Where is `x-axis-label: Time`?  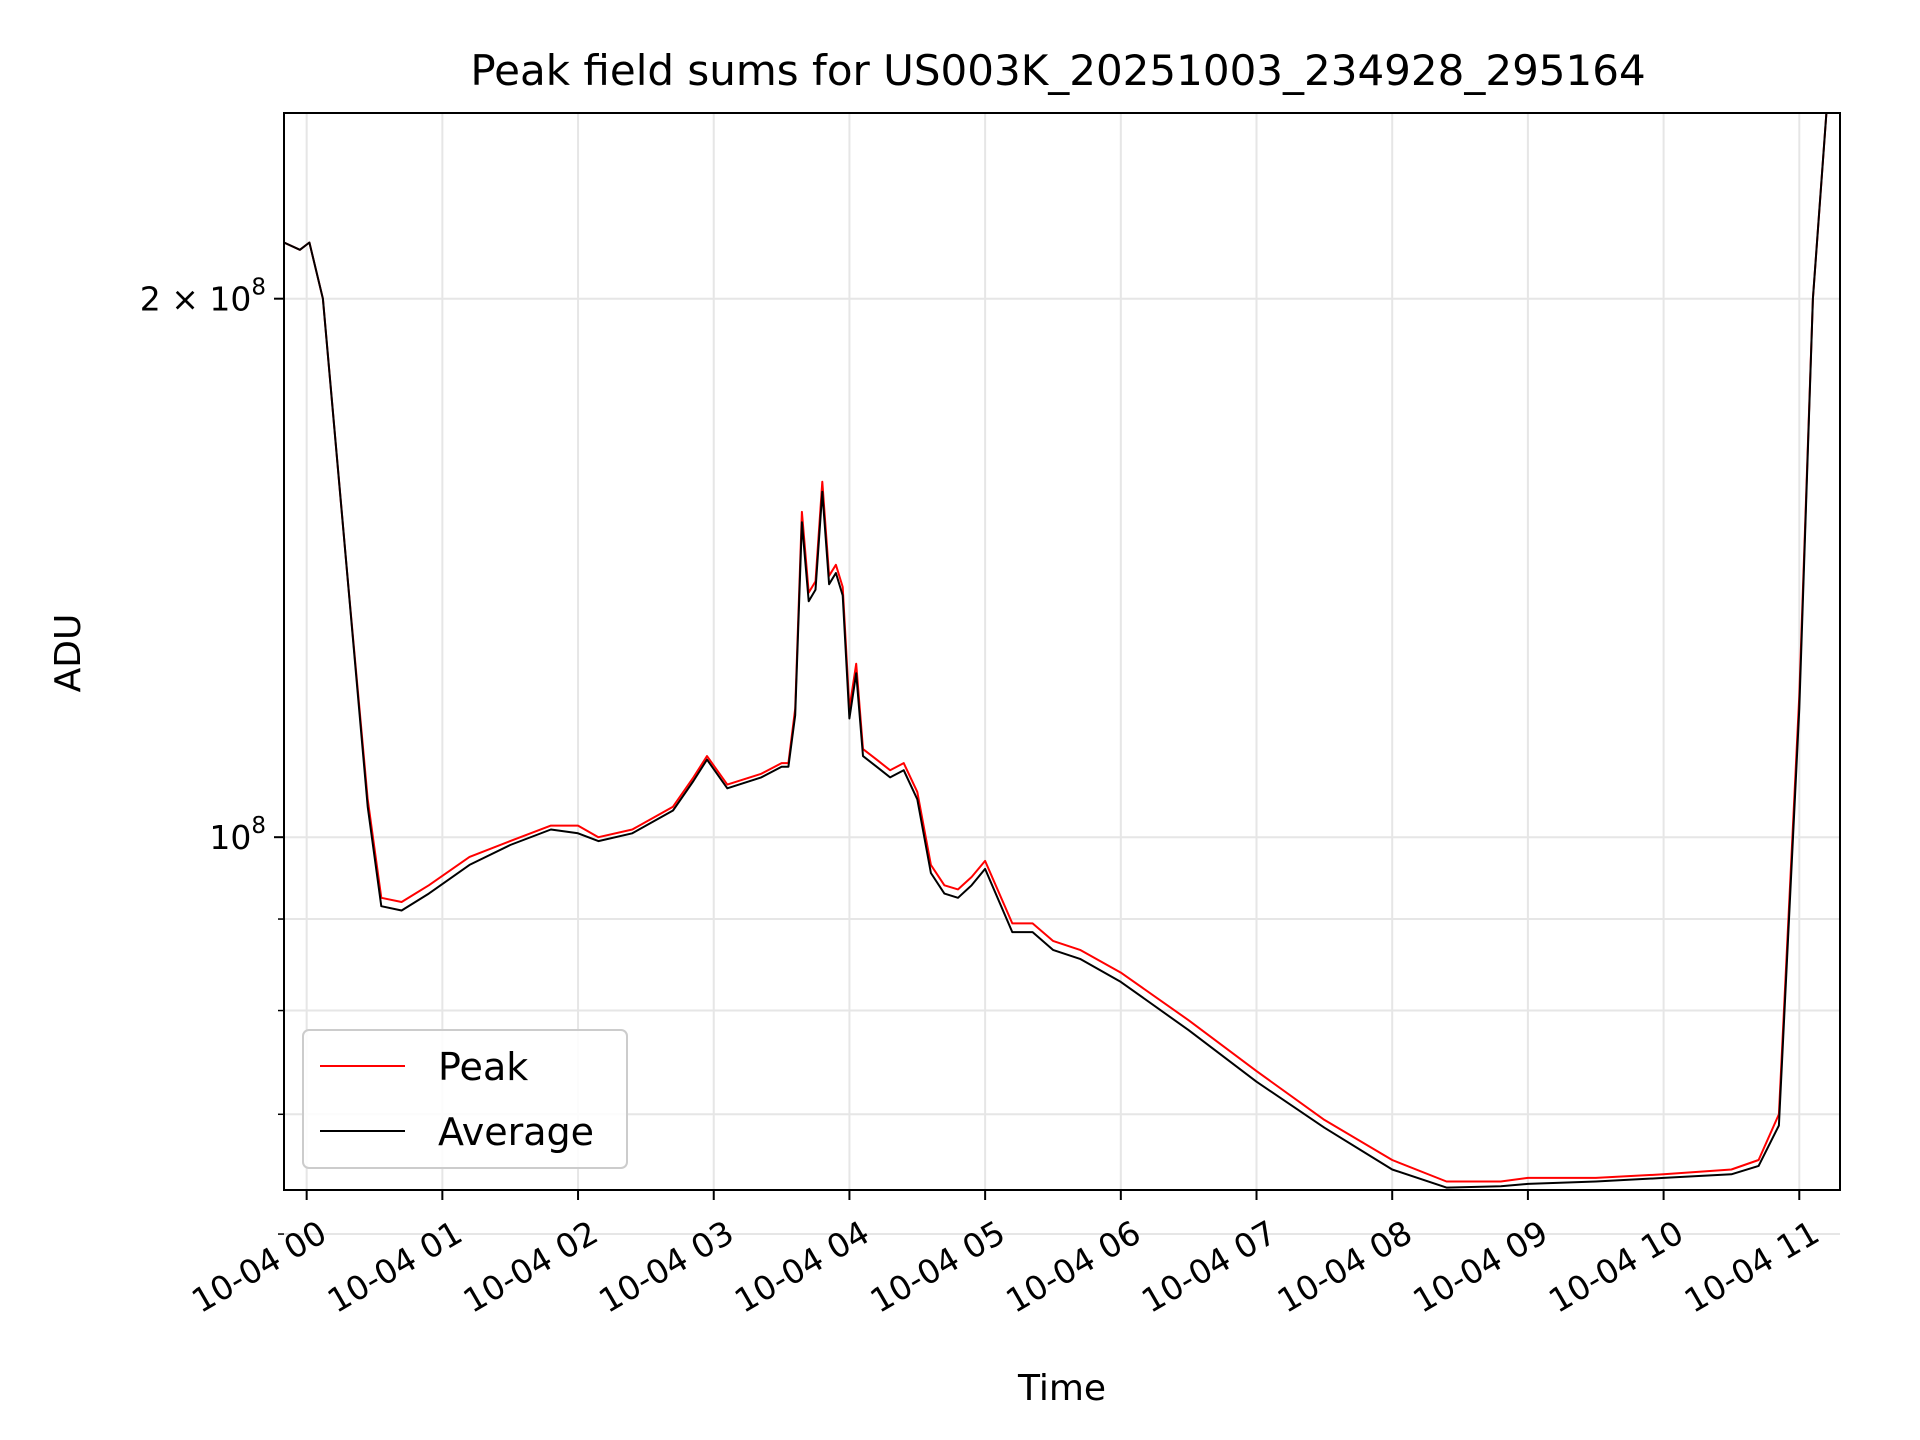
x-axis-label: Time is located at coordinates (1061, 1388).